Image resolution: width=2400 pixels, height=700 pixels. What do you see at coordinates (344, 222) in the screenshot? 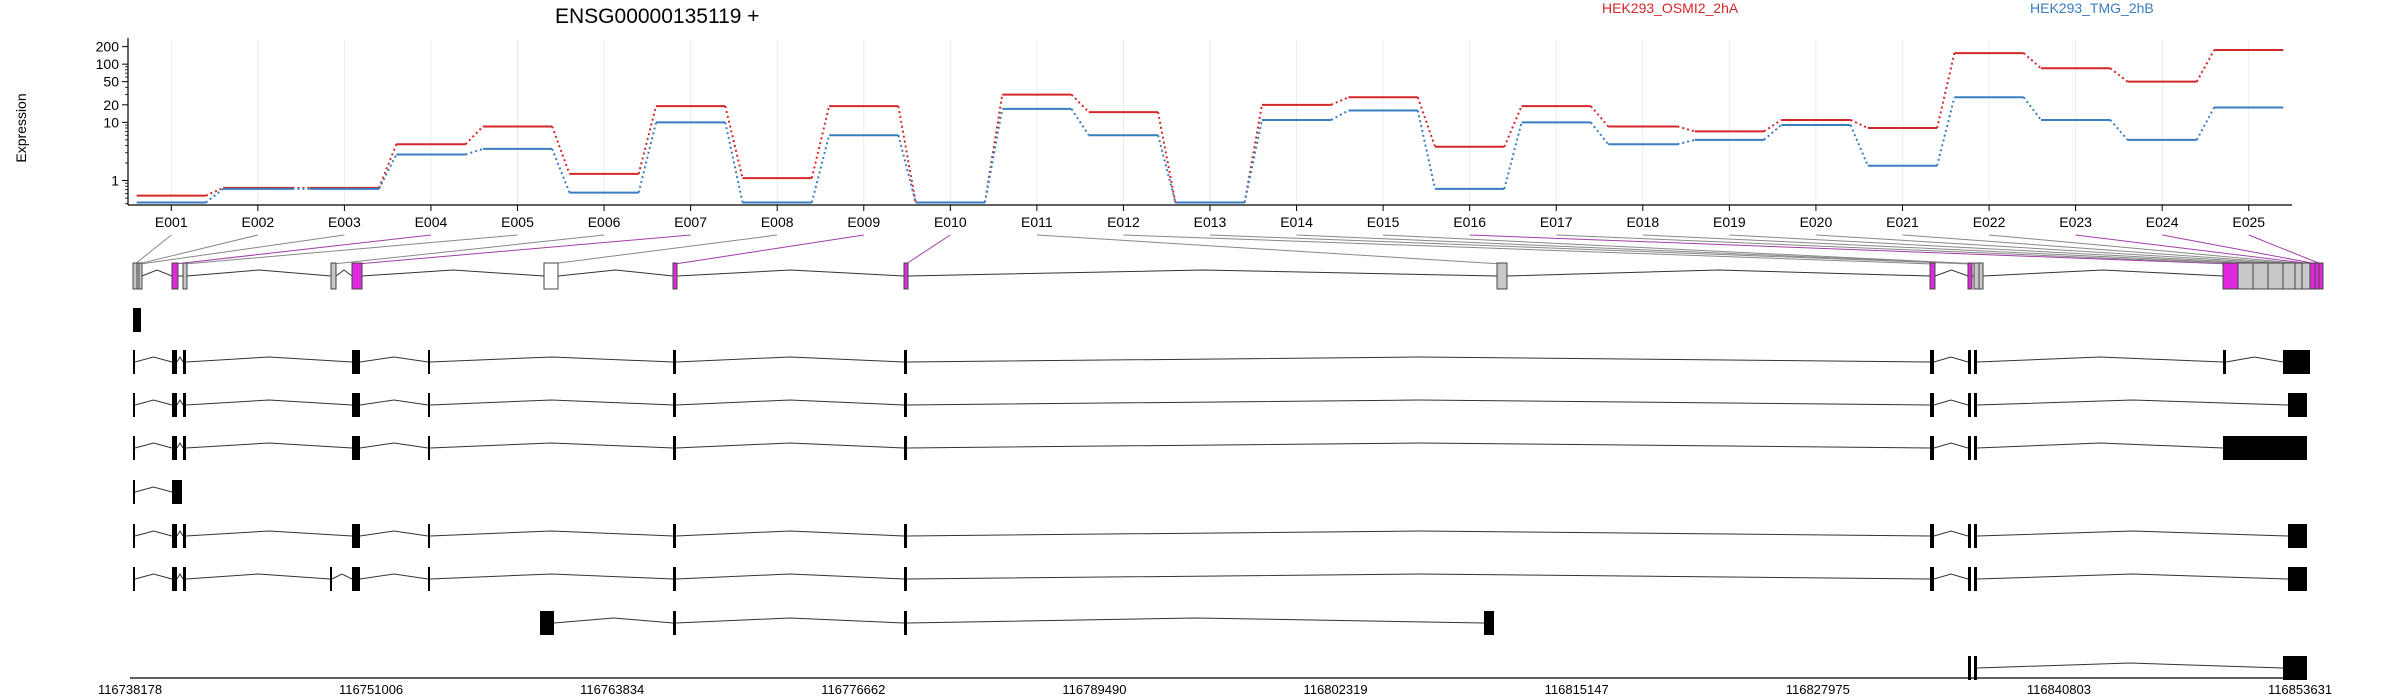
I see `x-tick-label: E003` at bounding box center [344, 222].